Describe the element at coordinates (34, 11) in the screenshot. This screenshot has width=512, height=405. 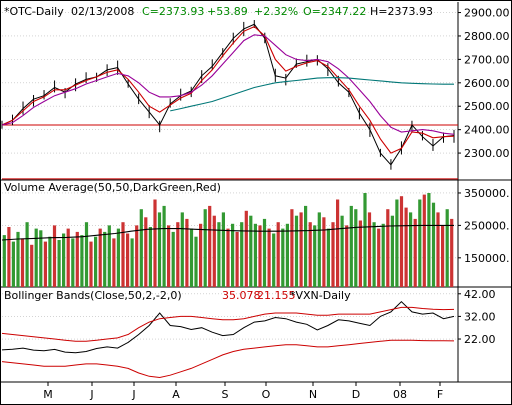
I see `price-symbol: *OTC-Daily` at that location.